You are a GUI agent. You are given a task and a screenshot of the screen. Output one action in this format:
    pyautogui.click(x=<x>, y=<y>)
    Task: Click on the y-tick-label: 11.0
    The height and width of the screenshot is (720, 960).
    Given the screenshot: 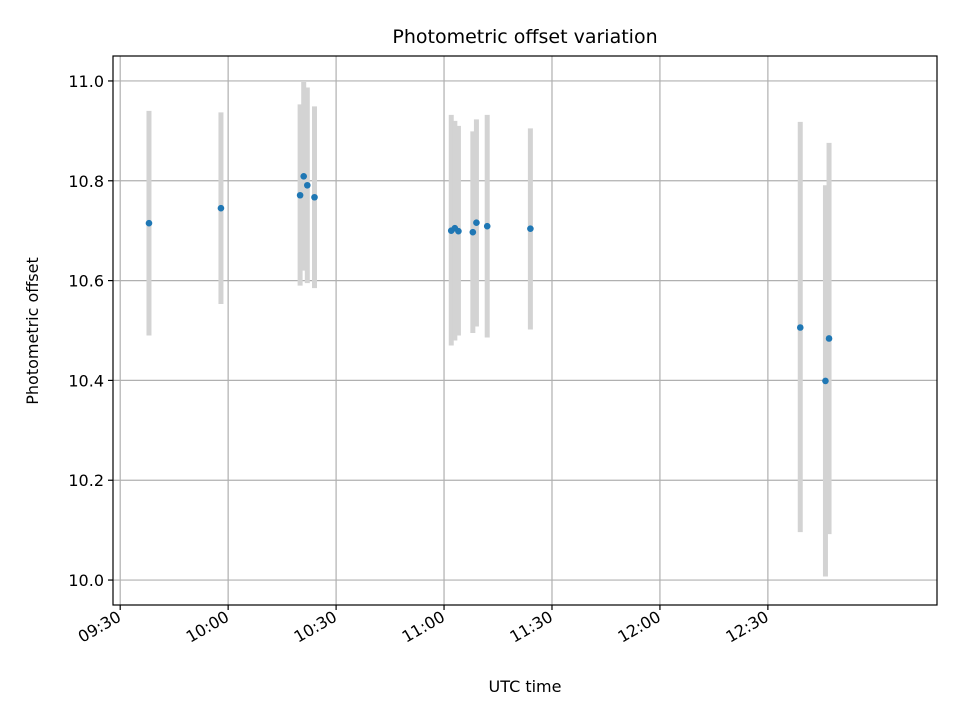 What is the action you would take?
    pyautogui.click(x=86, y=81)
    